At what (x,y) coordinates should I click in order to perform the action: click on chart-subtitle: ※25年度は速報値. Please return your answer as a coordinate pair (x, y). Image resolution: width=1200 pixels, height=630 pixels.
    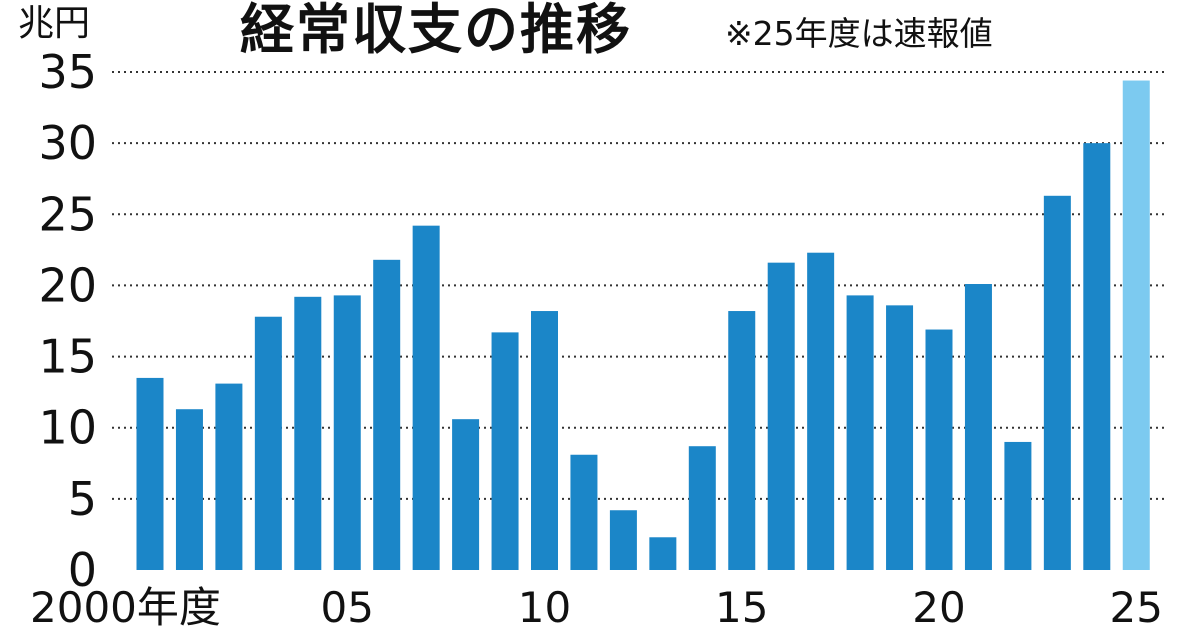
    Looking at the image, I should click on (859, 33).